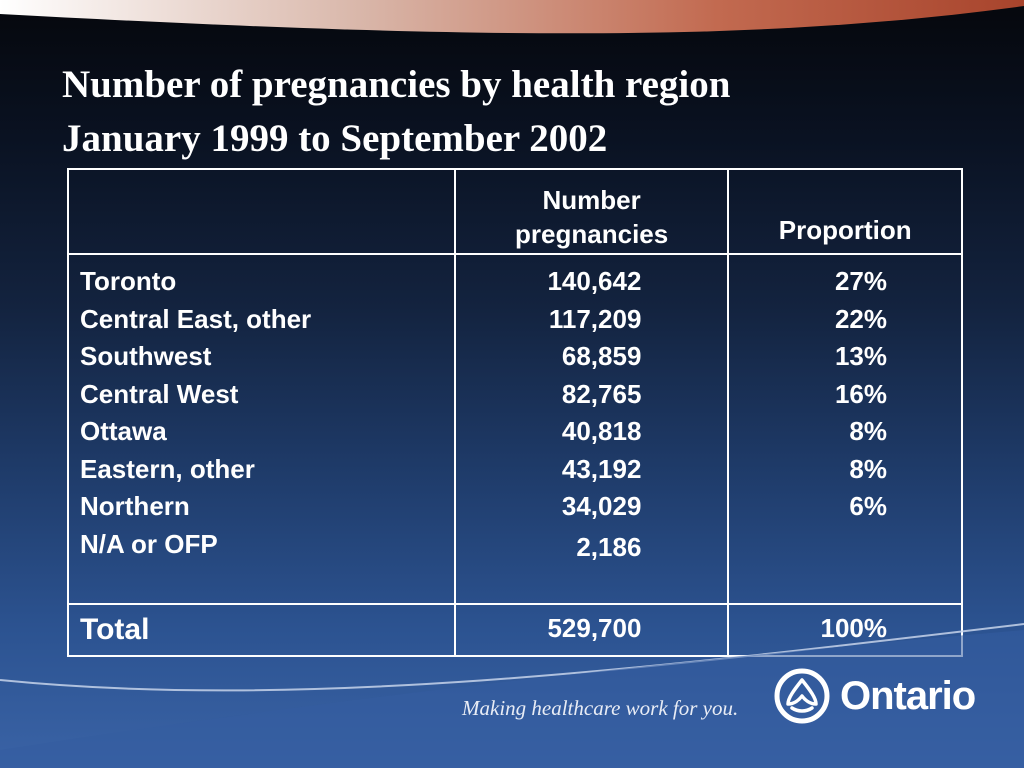  I want to click on number-cell: 82,765, so click(601, 393).